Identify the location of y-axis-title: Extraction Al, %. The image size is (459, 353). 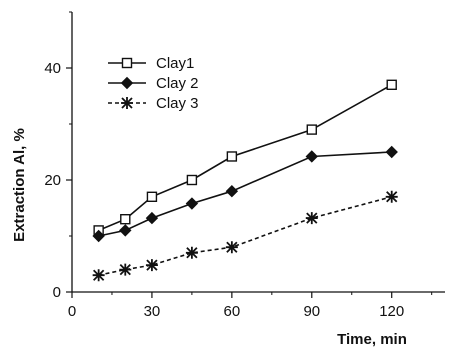
(19, 185).